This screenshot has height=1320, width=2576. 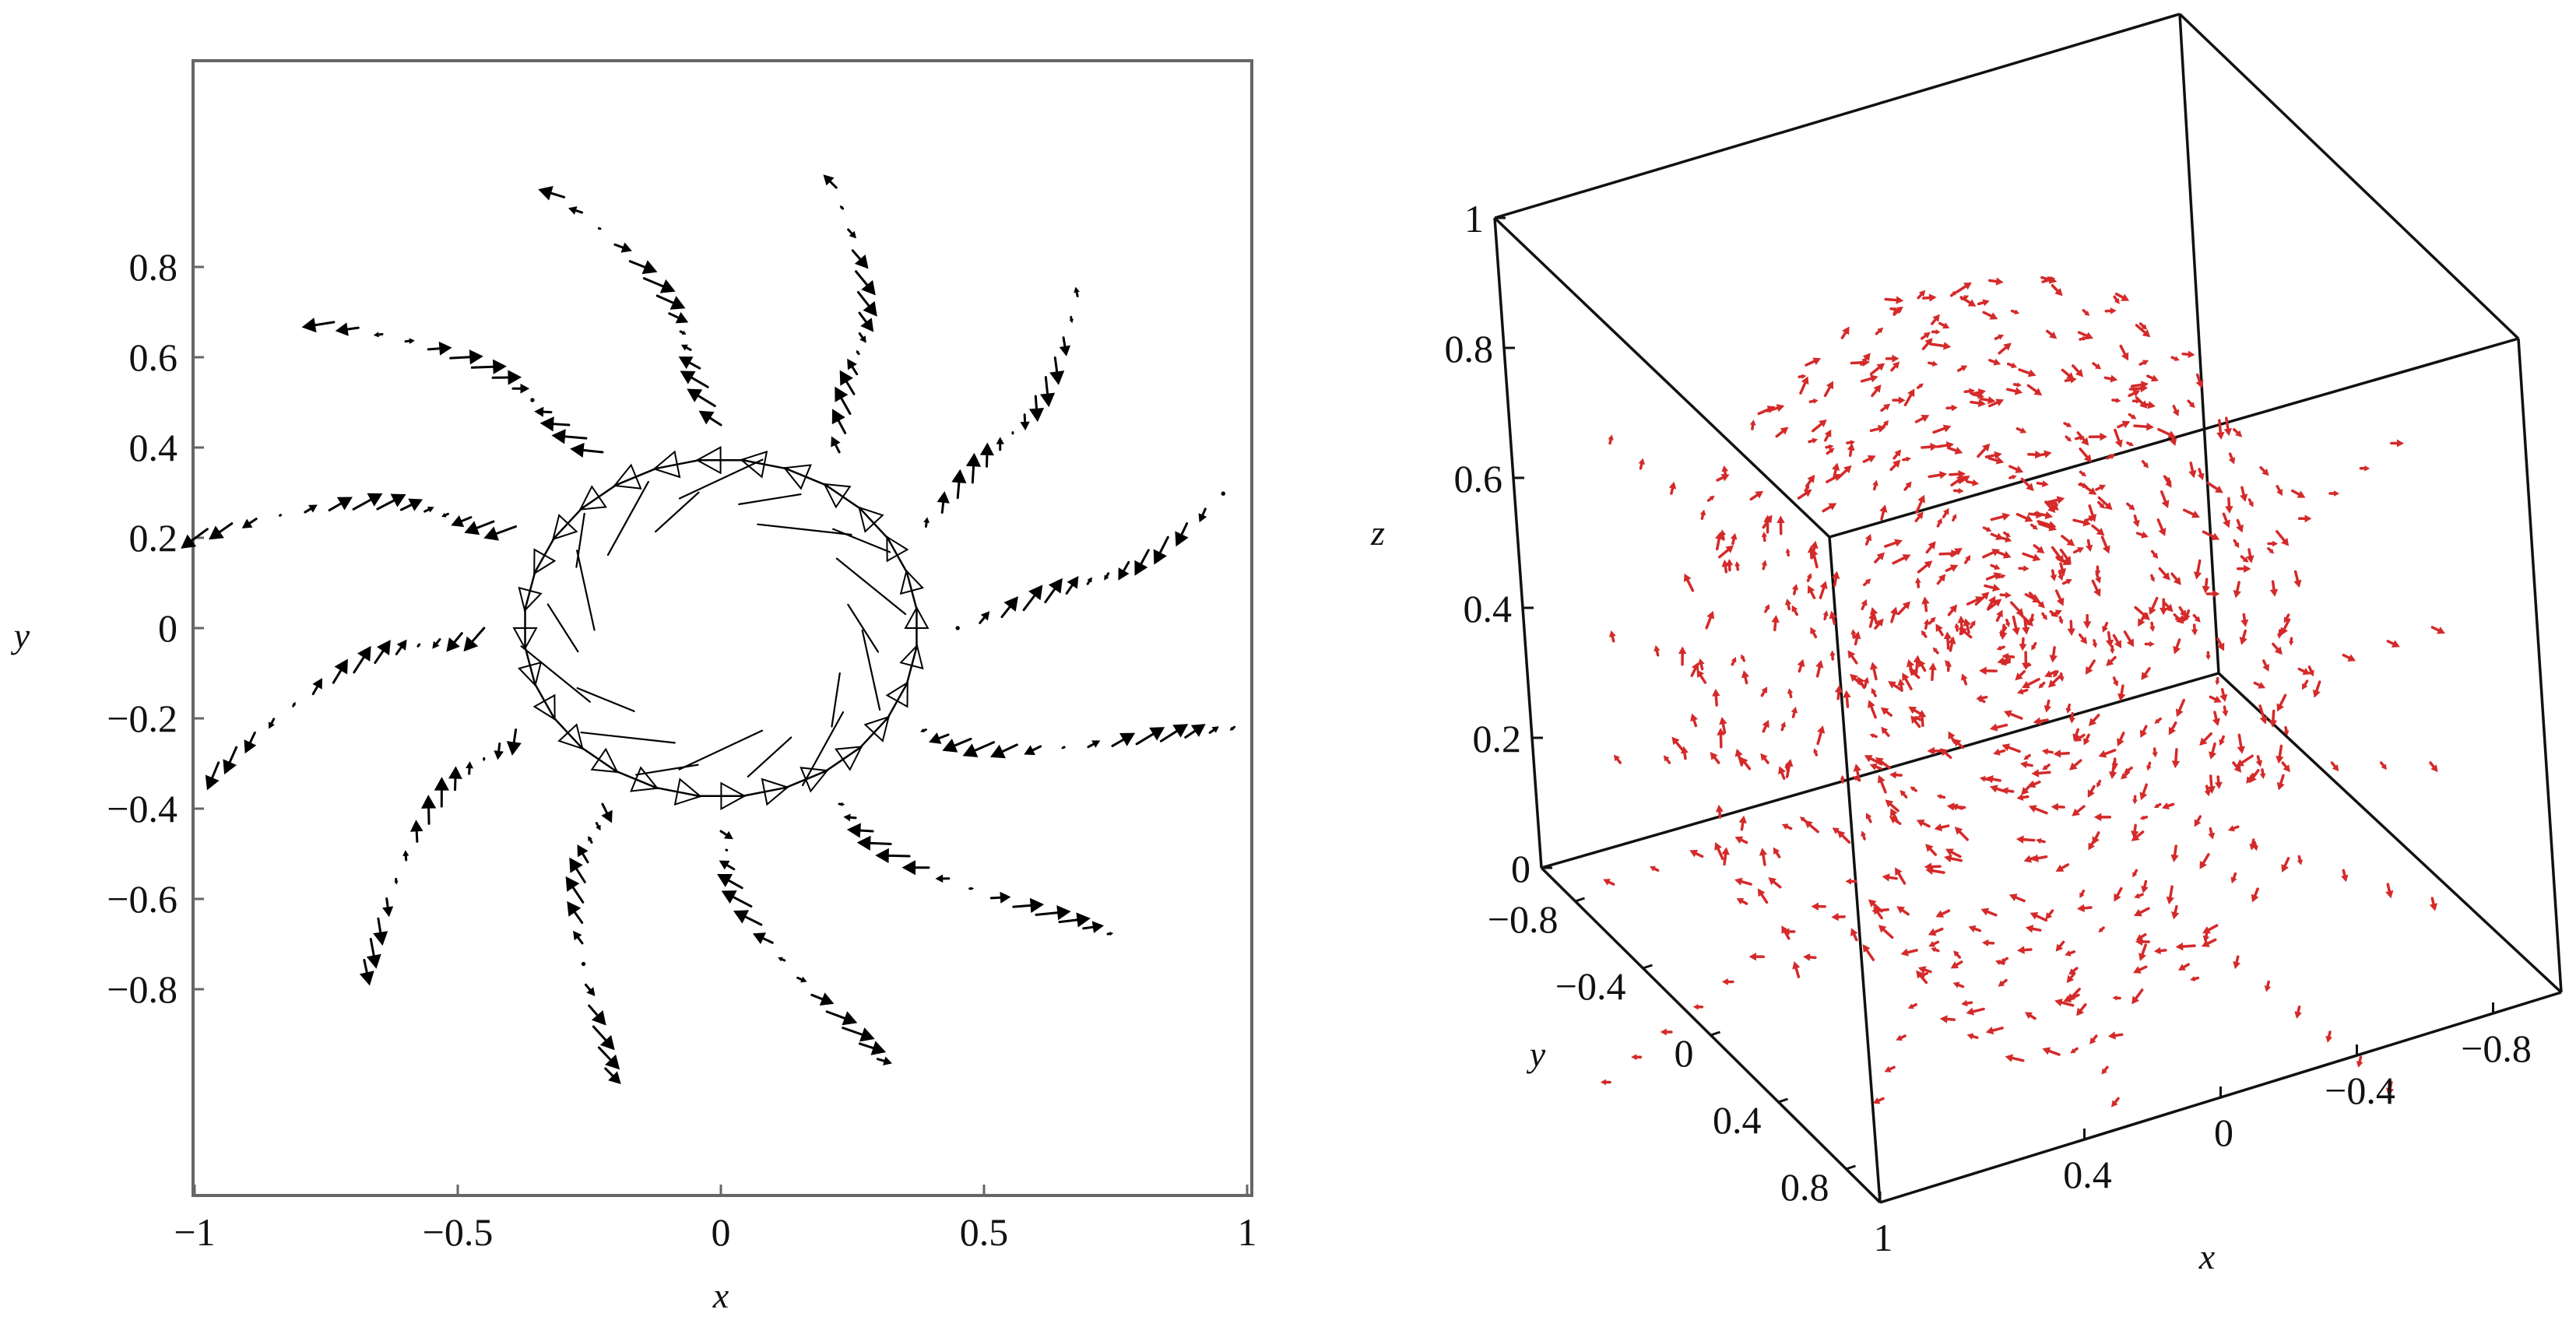 I want to click on x-tick-label: −0.8, so click(x=2496, y=1048).